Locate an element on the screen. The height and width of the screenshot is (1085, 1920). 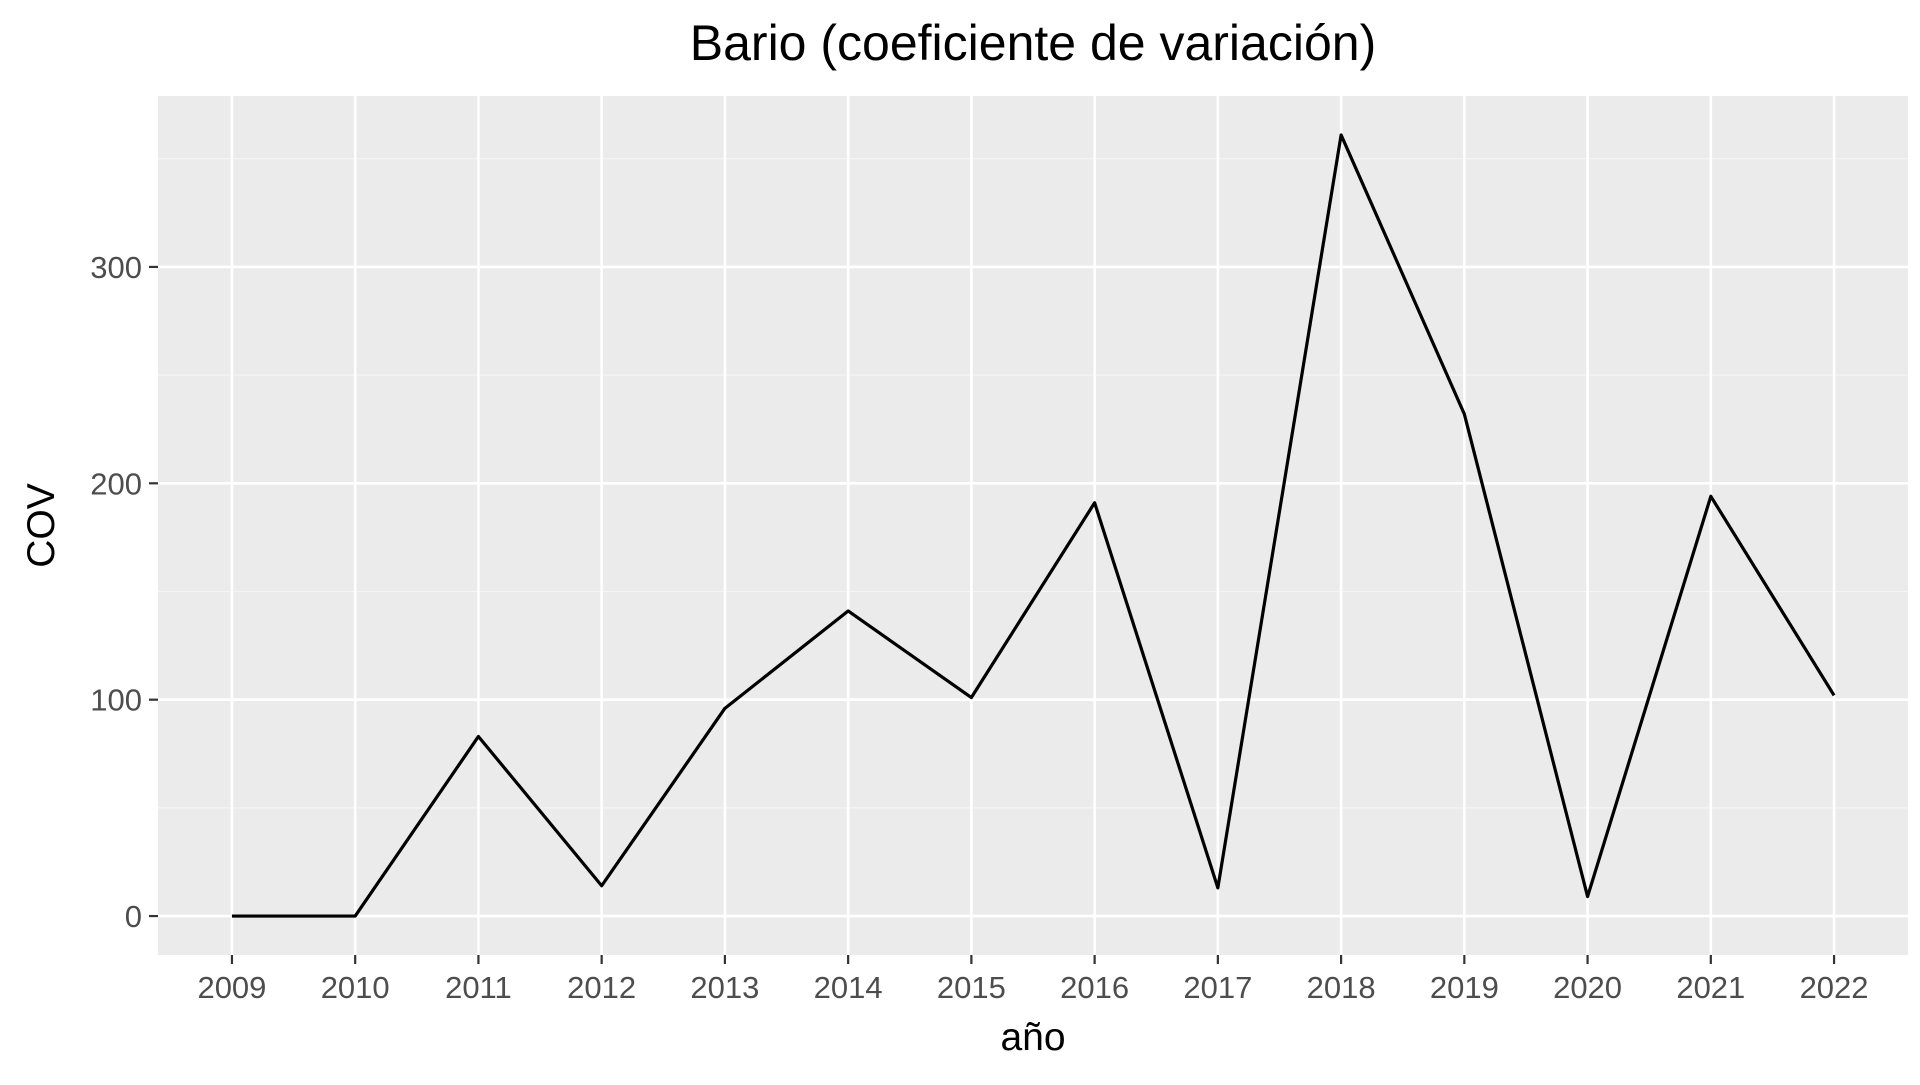
x-tick-label: 2012 is located at coordinates (601, 987).